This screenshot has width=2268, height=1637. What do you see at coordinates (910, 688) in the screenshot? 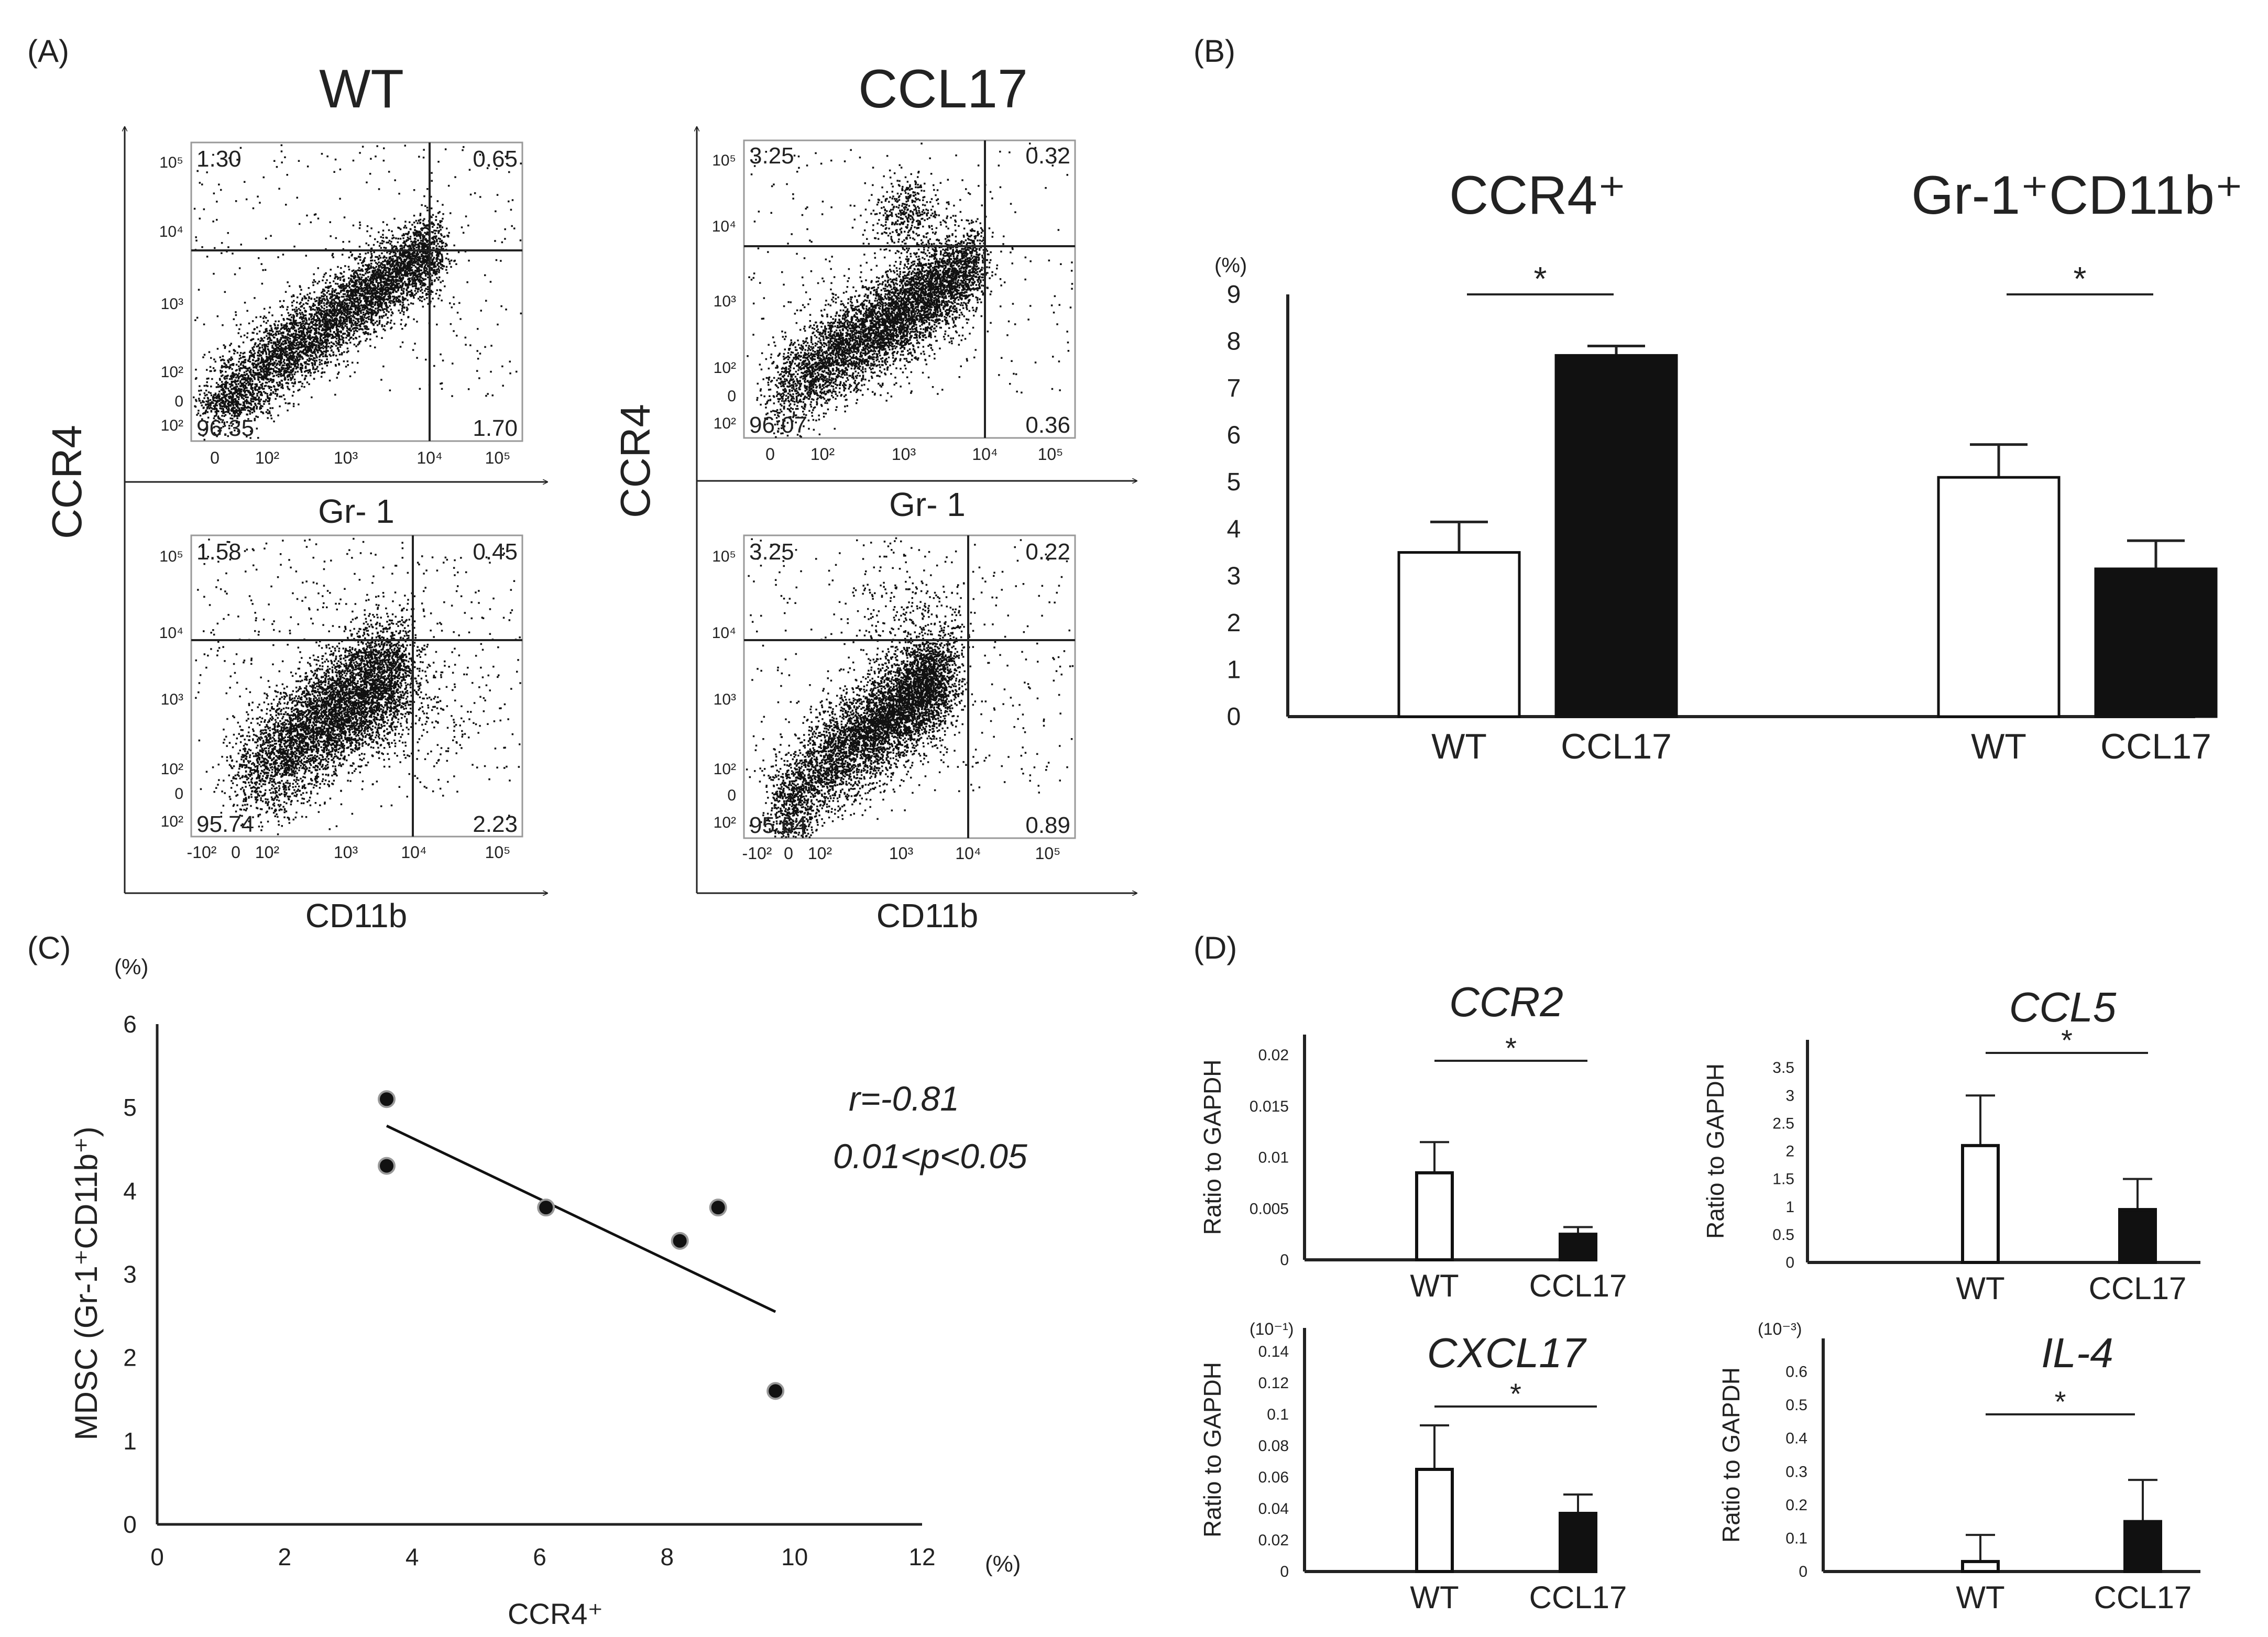
I see `flow-events` at bounding box center [910, 688].